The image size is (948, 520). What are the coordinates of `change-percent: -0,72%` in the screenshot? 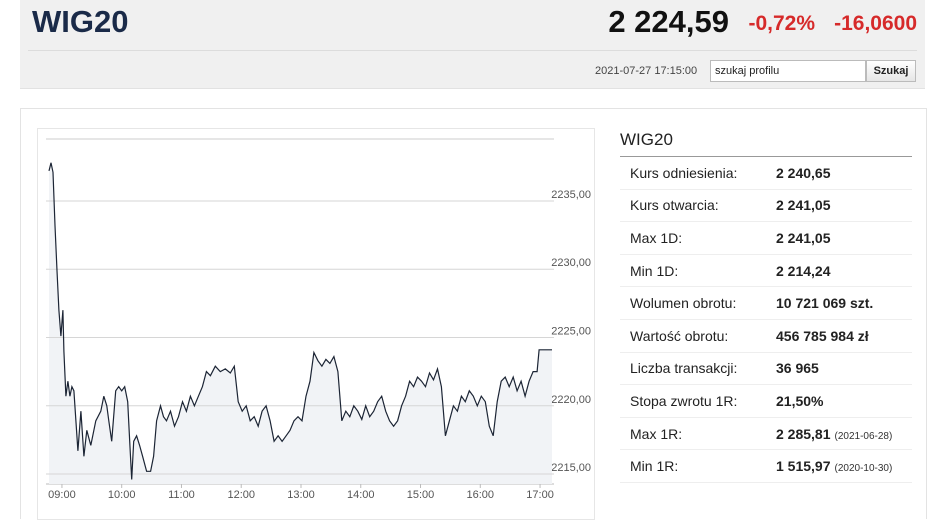 It's located at (781, 23).